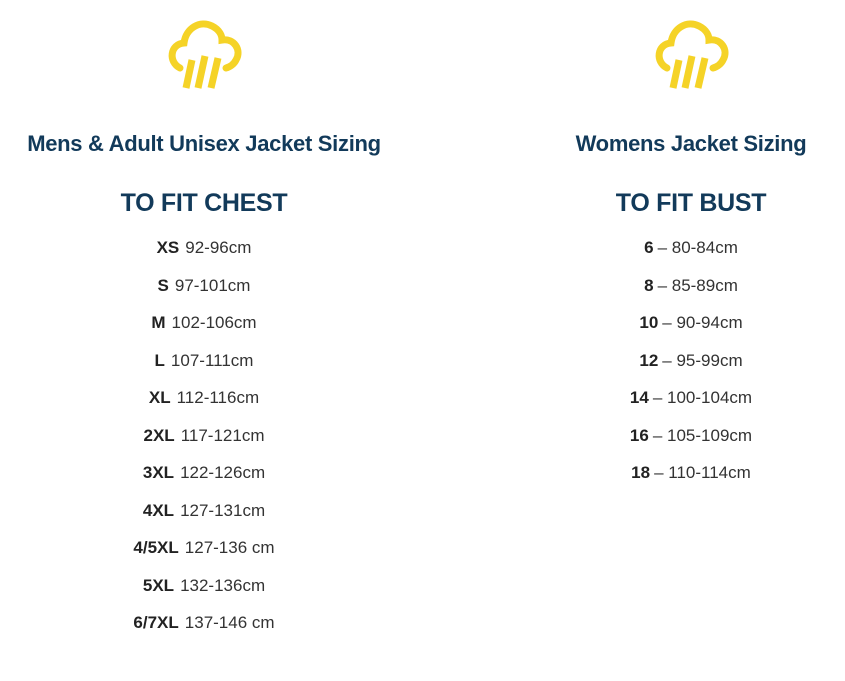 This screenshot has width=845, height=681. Describe the element at coordinates (697, 247) in the screenshot. I see `size-range: – 80-84cm` at that location.